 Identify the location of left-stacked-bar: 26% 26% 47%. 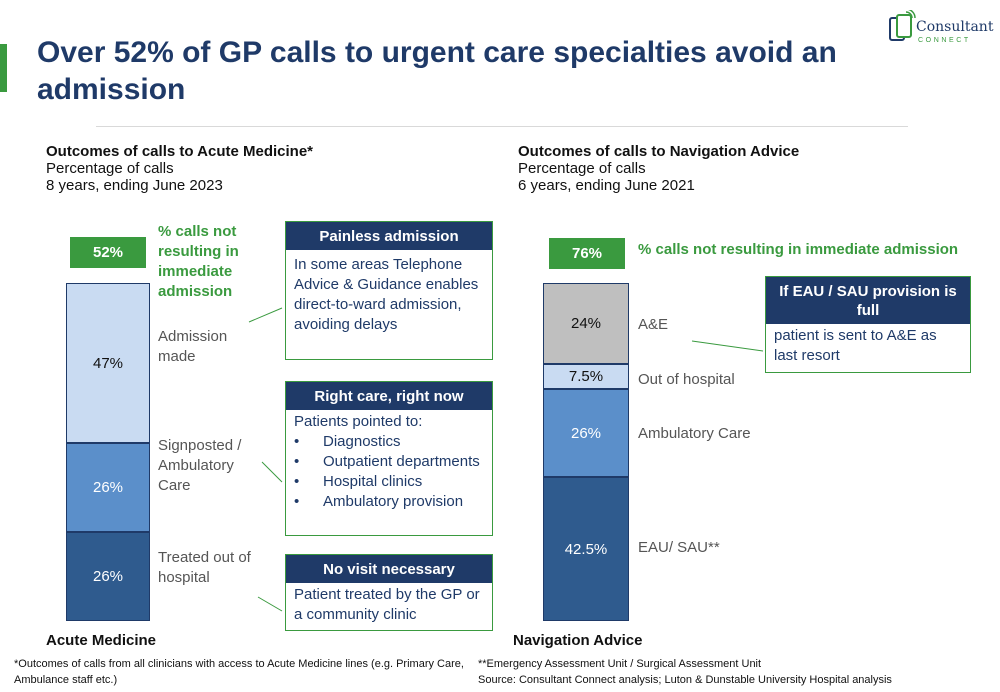
(108, 452).